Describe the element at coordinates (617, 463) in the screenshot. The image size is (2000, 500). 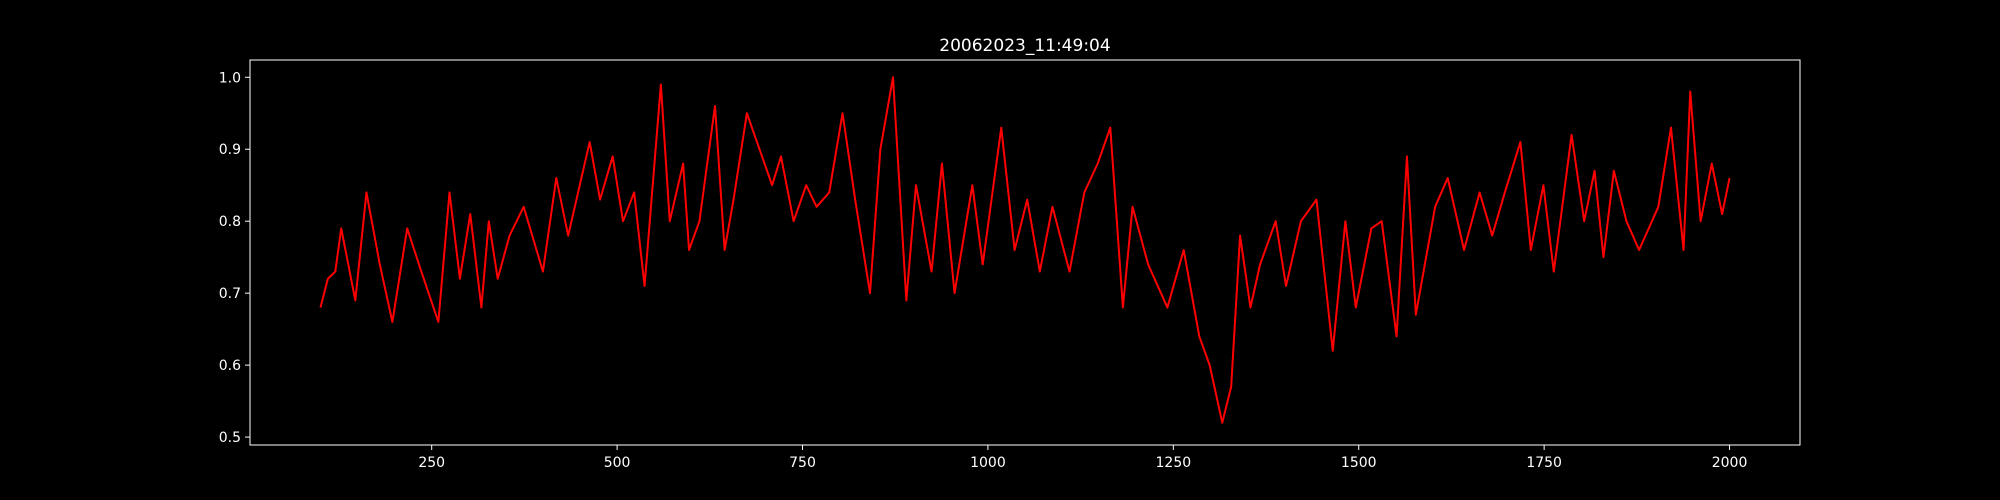
I see `x-tick-label: 500` at that location.